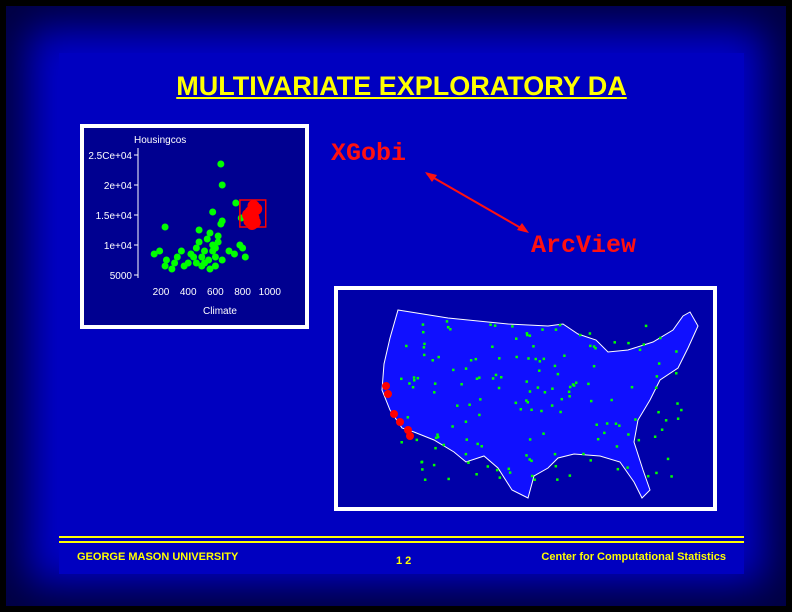 This screenshot has width=792, height=612. I want to click on y-axis-label: Housingcos, so click(160, 140).